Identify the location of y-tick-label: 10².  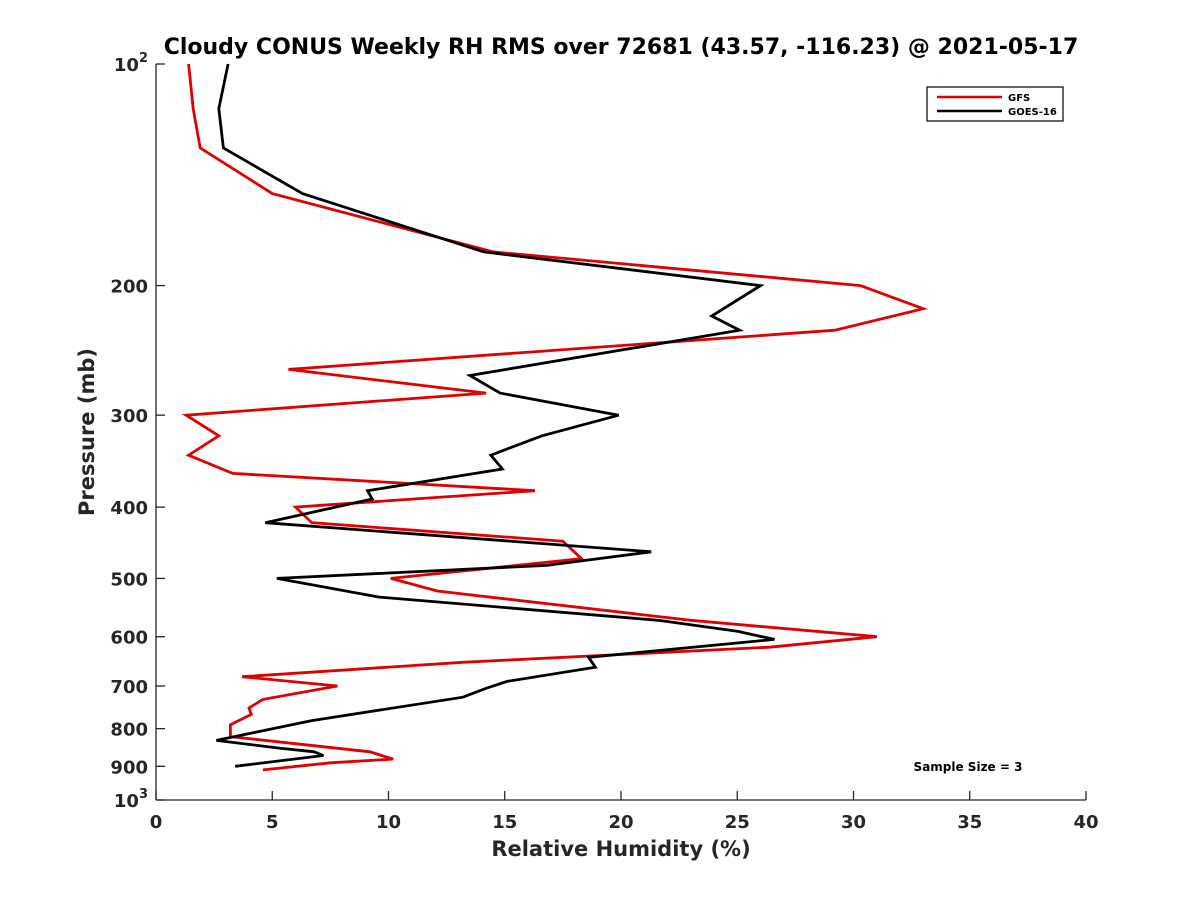
(131, 63).